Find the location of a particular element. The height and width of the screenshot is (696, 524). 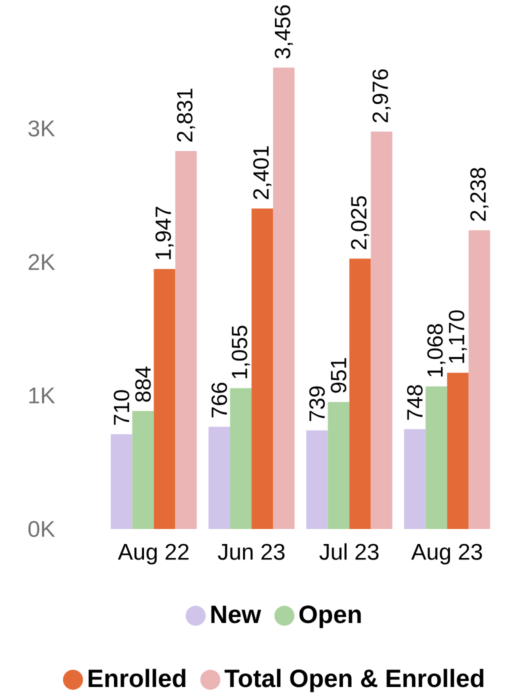

x-tick-label: Jul 23 is located at coordinates (349, 551).